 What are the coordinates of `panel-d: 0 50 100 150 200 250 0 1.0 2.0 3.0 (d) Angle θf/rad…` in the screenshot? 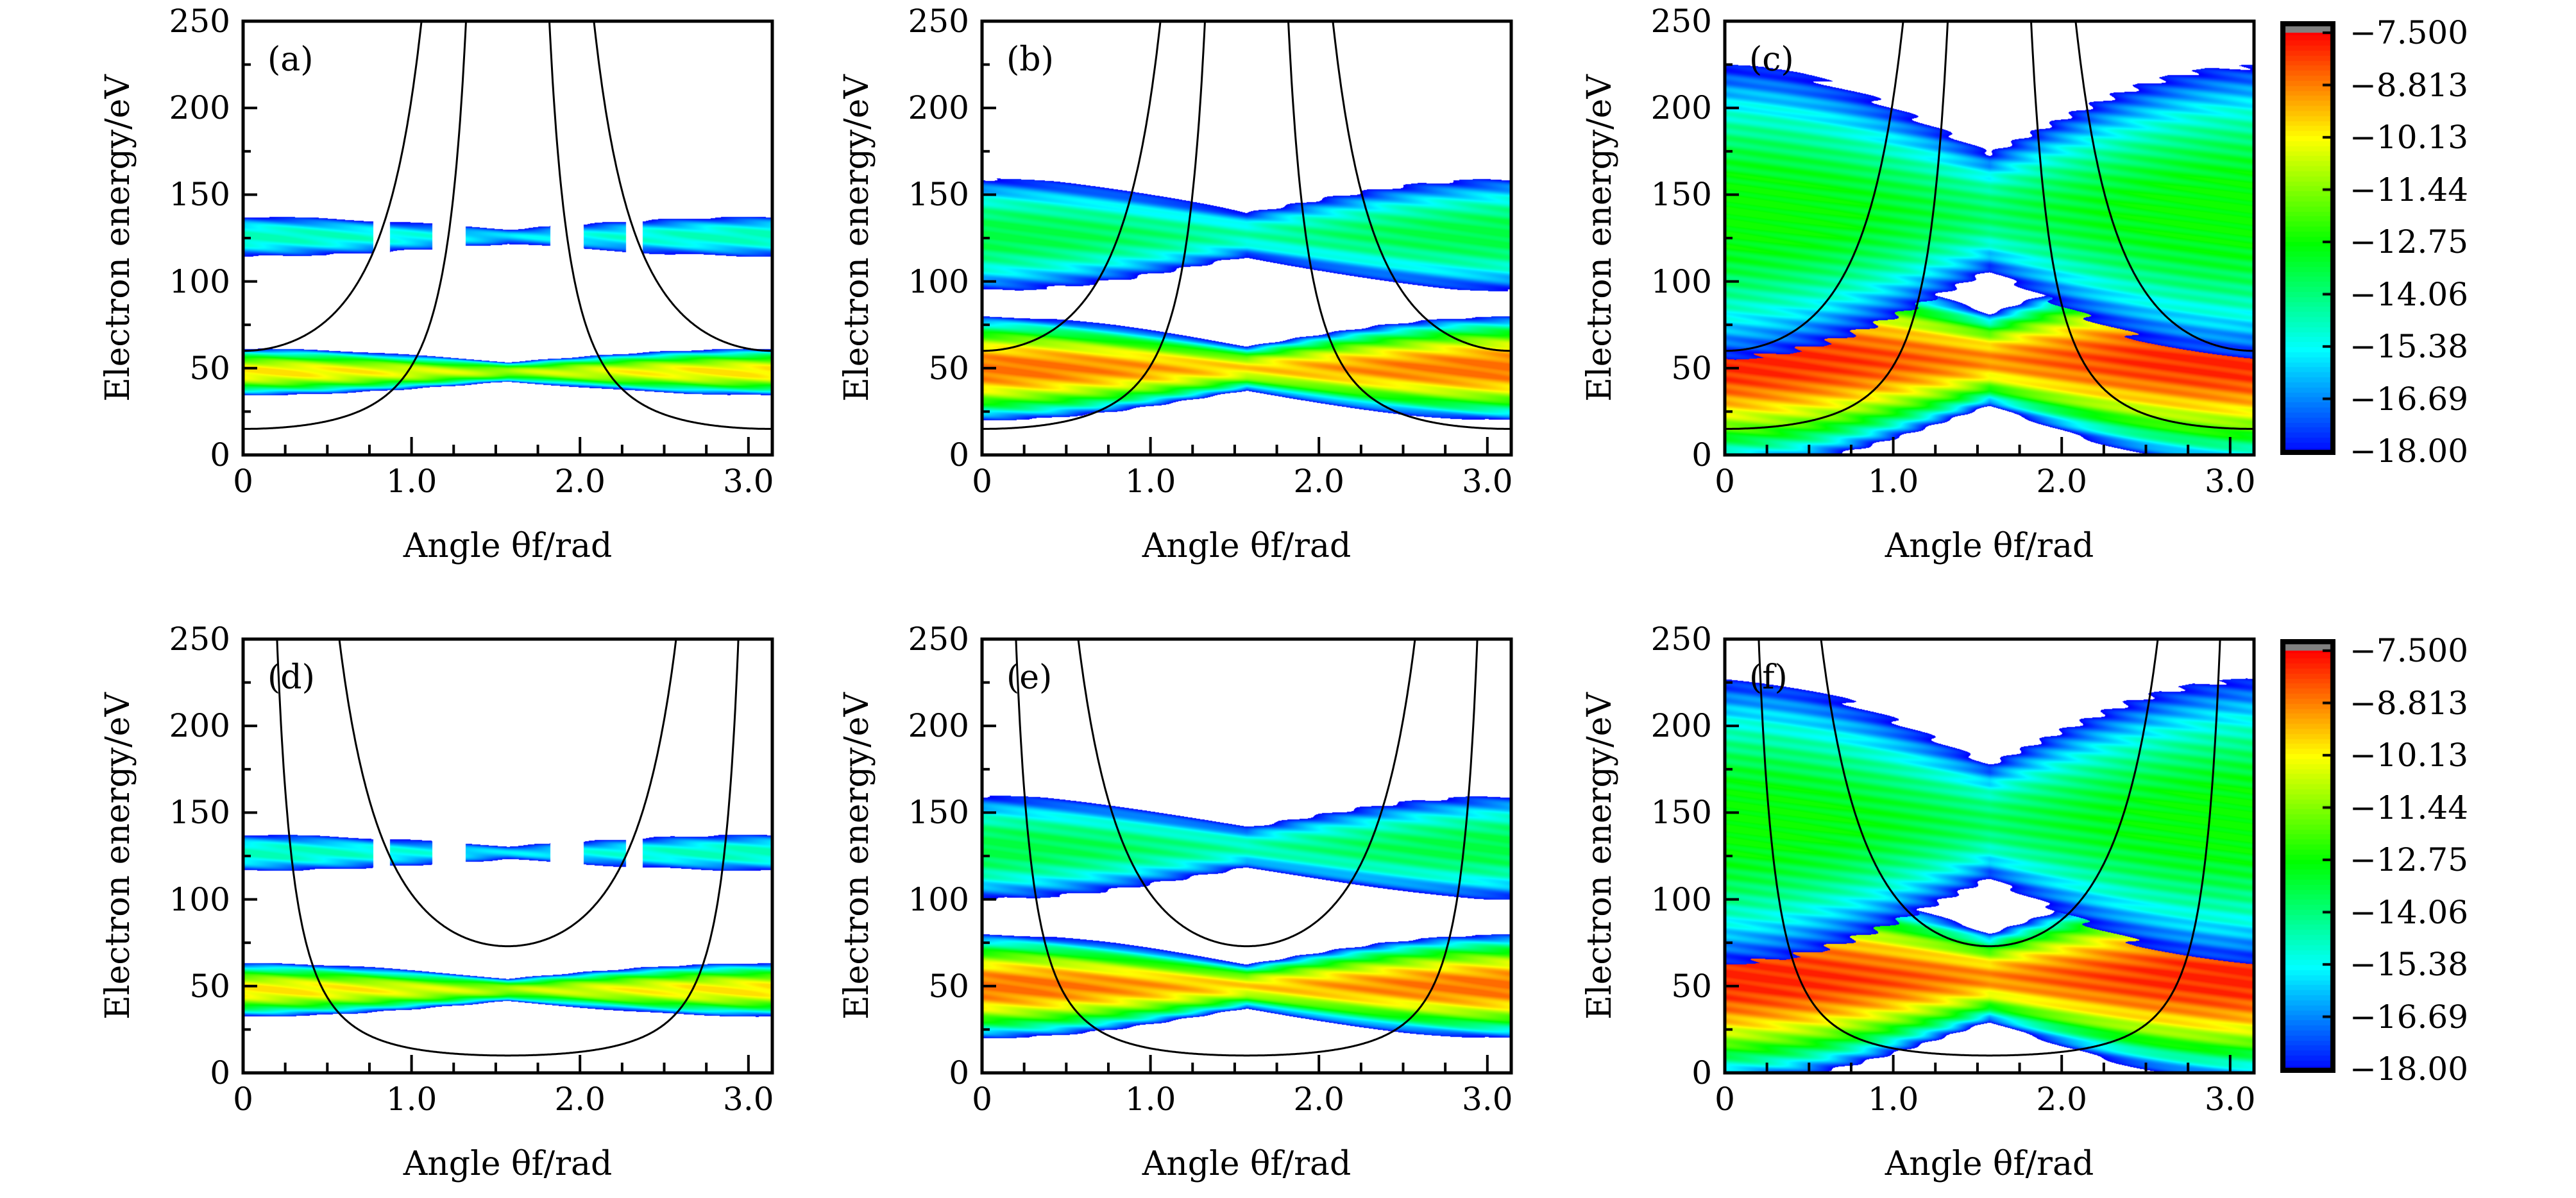 It's located at (436, 902).